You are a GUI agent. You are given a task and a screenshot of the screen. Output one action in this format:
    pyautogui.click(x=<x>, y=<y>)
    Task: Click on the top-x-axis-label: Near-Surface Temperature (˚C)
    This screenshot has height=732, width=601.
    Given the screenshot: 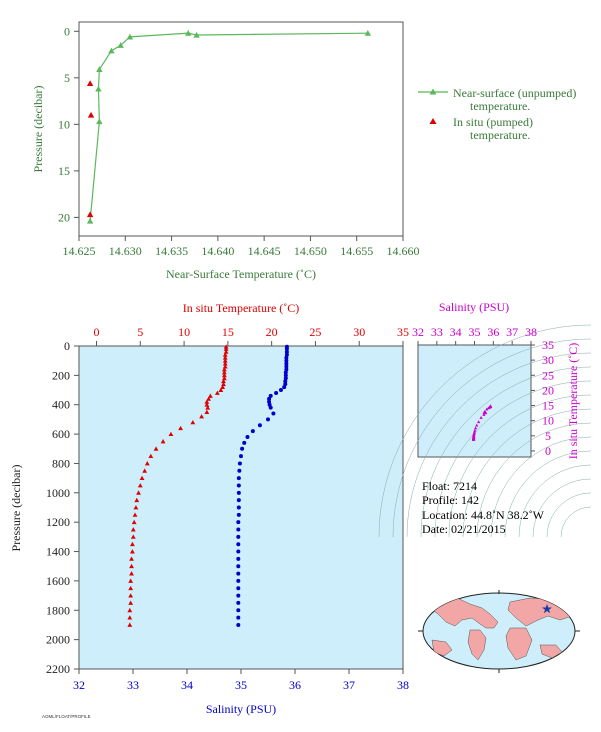 What is the action you would take?
    pyautogui.click(x=241, y=274)
    